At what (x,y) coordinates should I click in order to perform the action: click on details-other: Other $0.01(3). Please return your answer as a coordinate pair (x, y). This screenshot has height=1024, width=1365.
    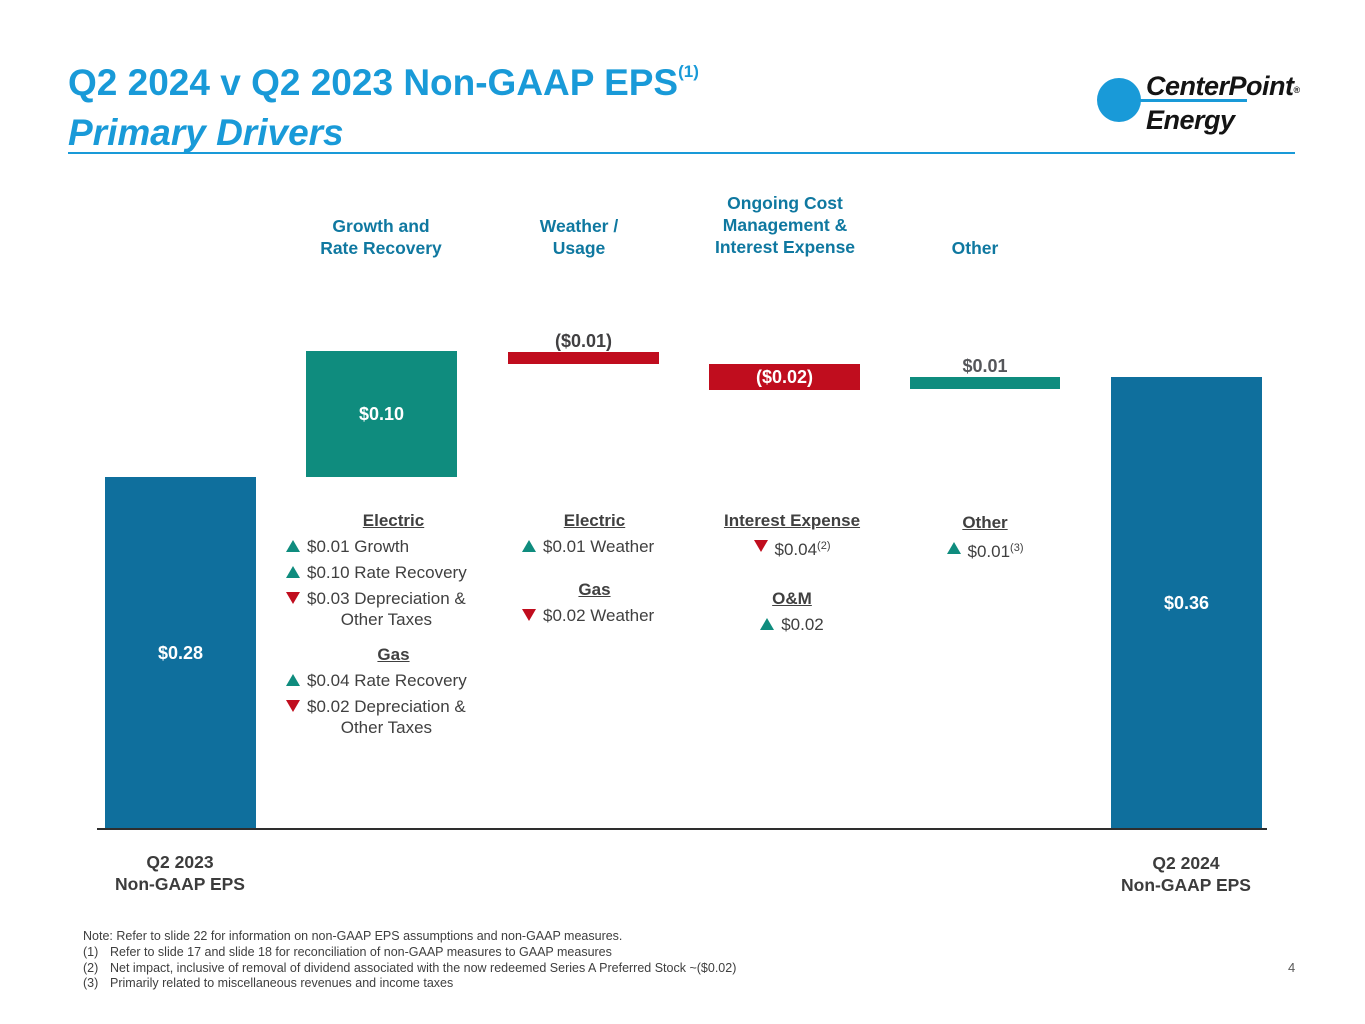
    Looking at the image, I should click on (985, 539).